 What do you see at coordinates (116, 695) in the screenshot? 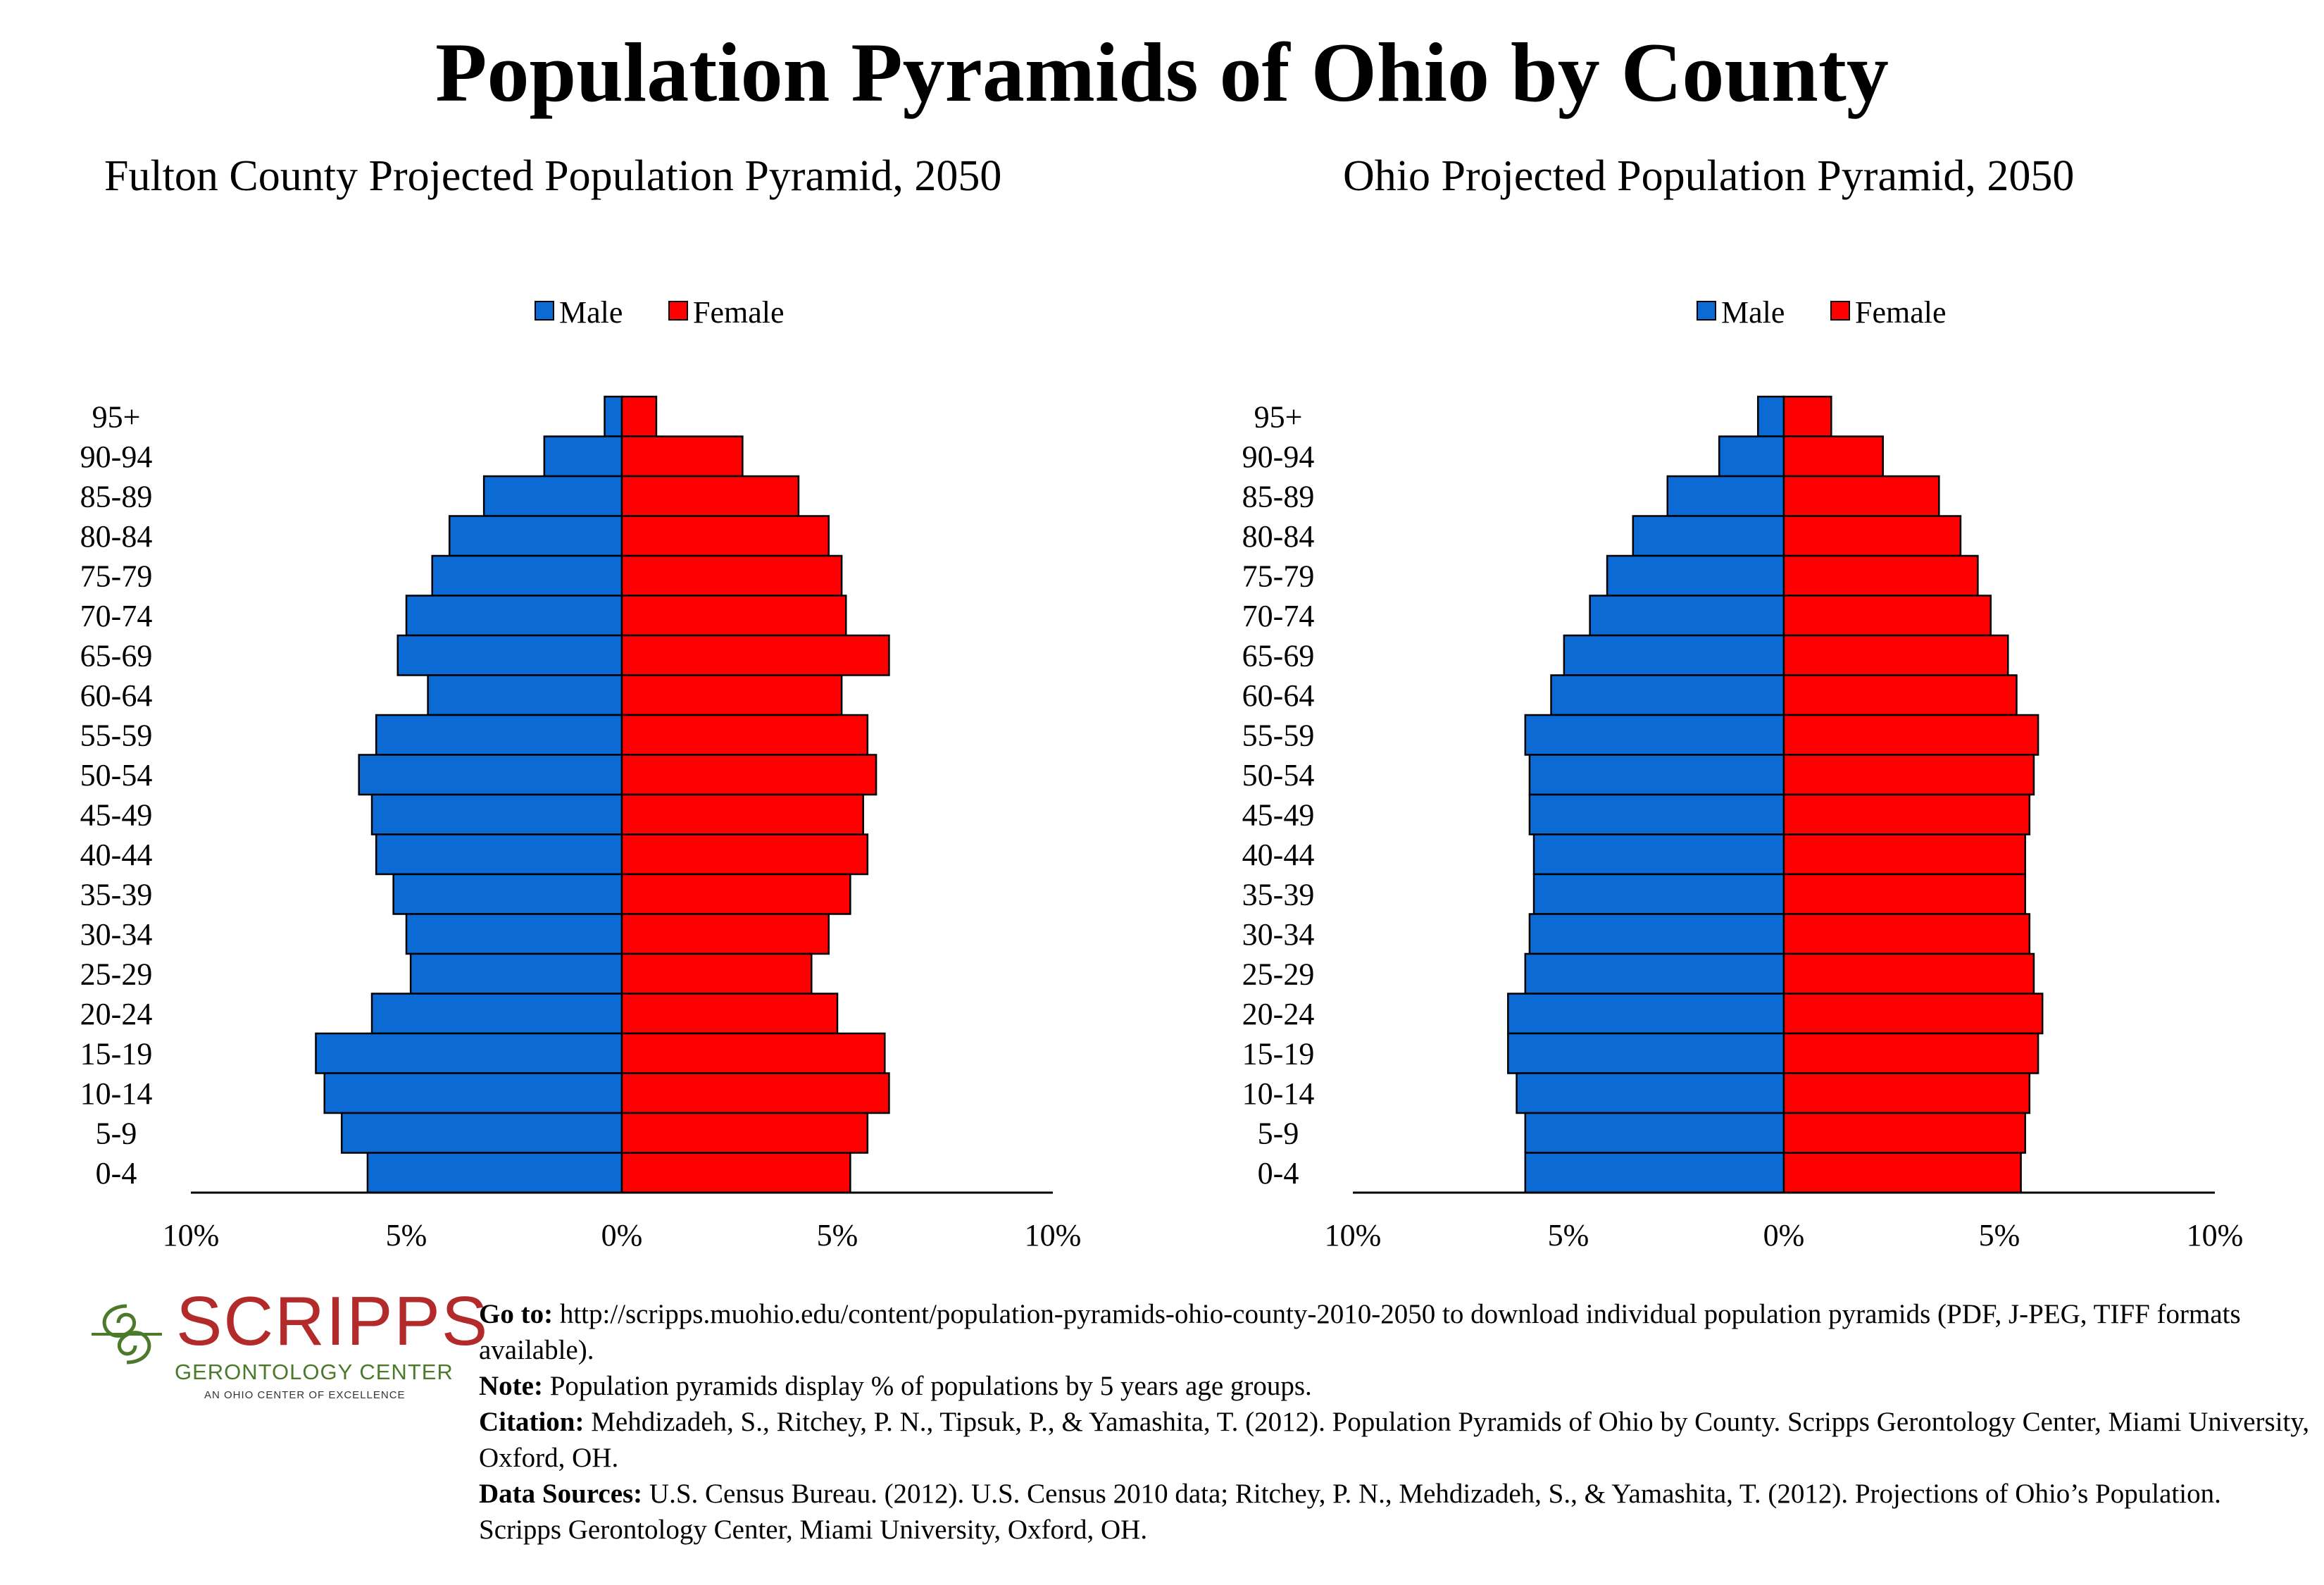
I see `age-group-label: 60-64` at bounding box center [116, 695].